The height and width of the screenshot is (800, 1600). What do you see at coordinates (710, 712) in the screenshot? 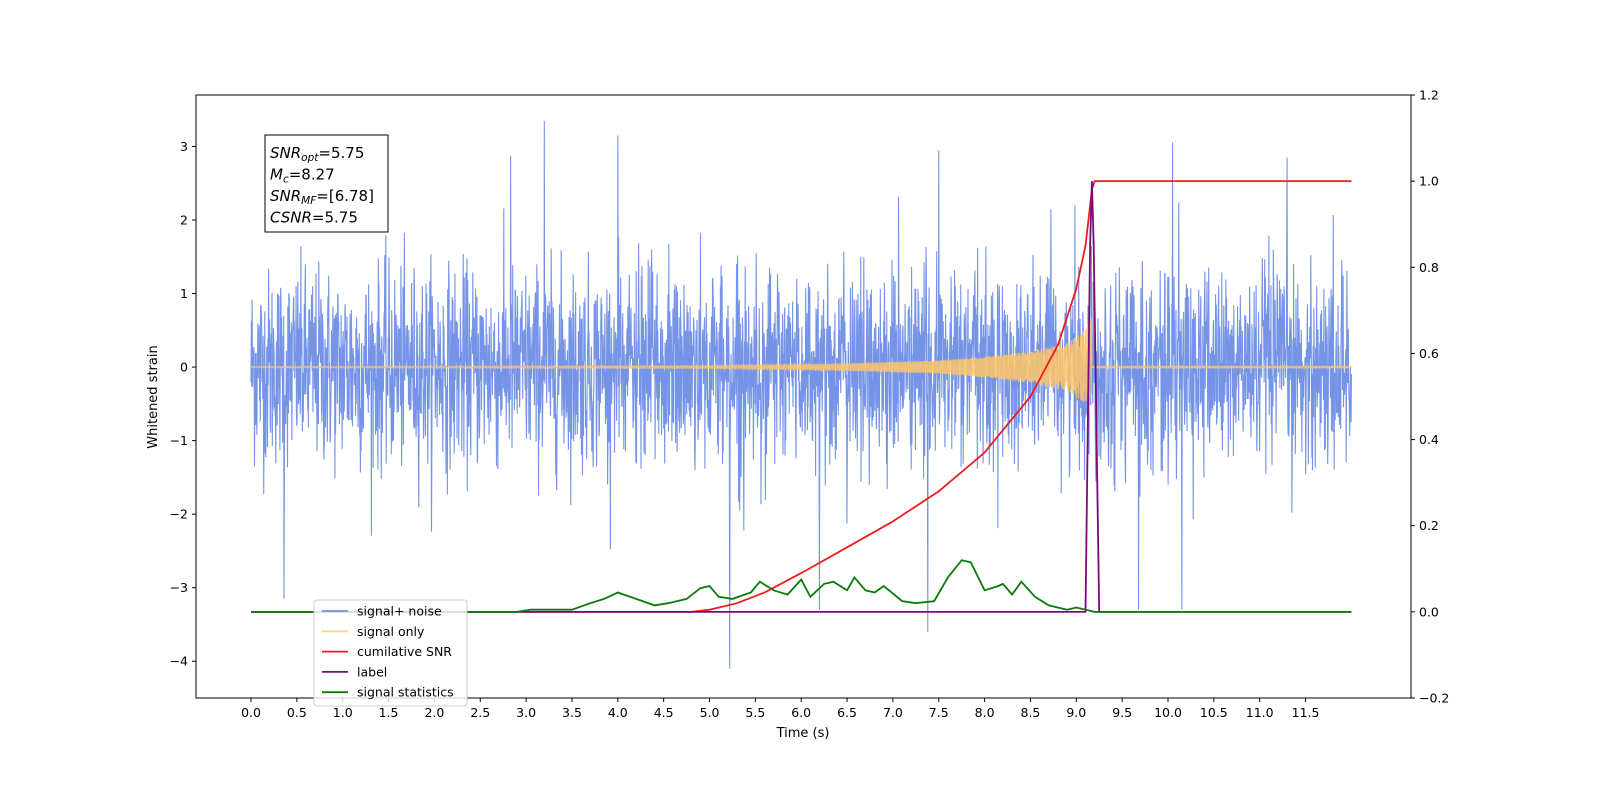
I see `x-tick-label: 5.0` at bounding box center [710, 712].